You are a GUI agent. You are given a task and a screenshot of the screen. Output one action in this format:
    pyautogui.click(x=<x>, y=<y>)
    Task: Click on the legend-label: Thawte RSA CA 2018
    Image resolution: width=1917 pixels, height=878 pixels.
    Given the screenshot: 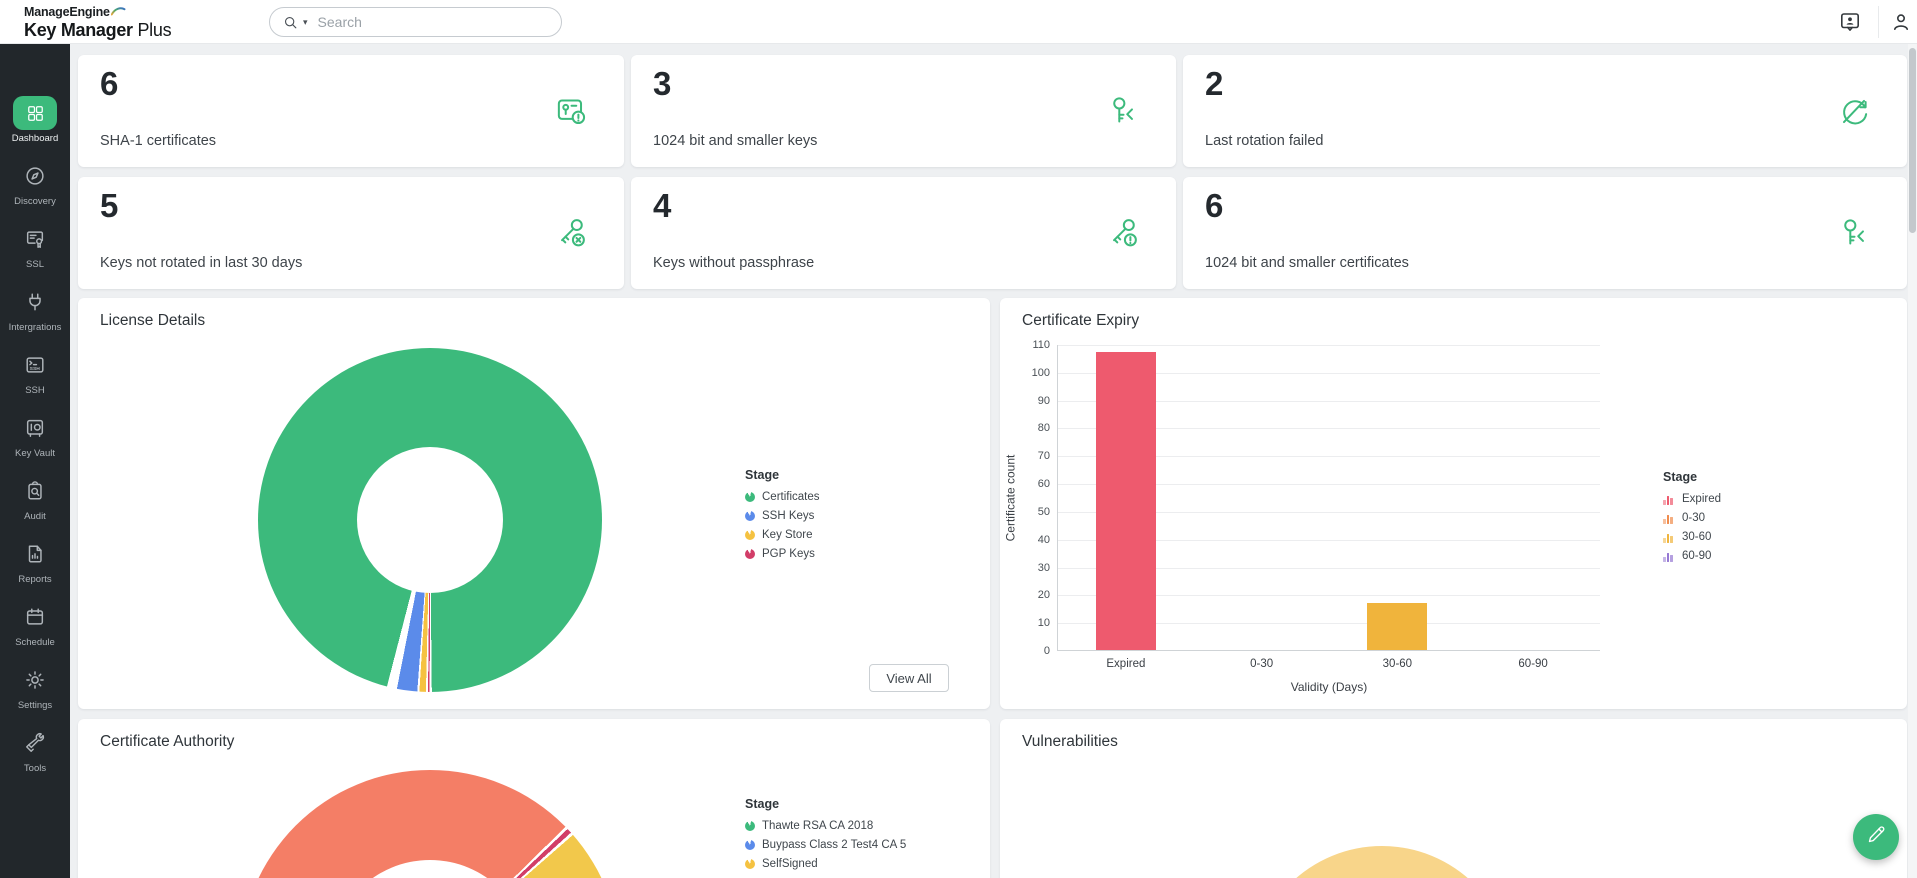 What is the action you would take?
    pyautogui.click(x=818, y=826)
    